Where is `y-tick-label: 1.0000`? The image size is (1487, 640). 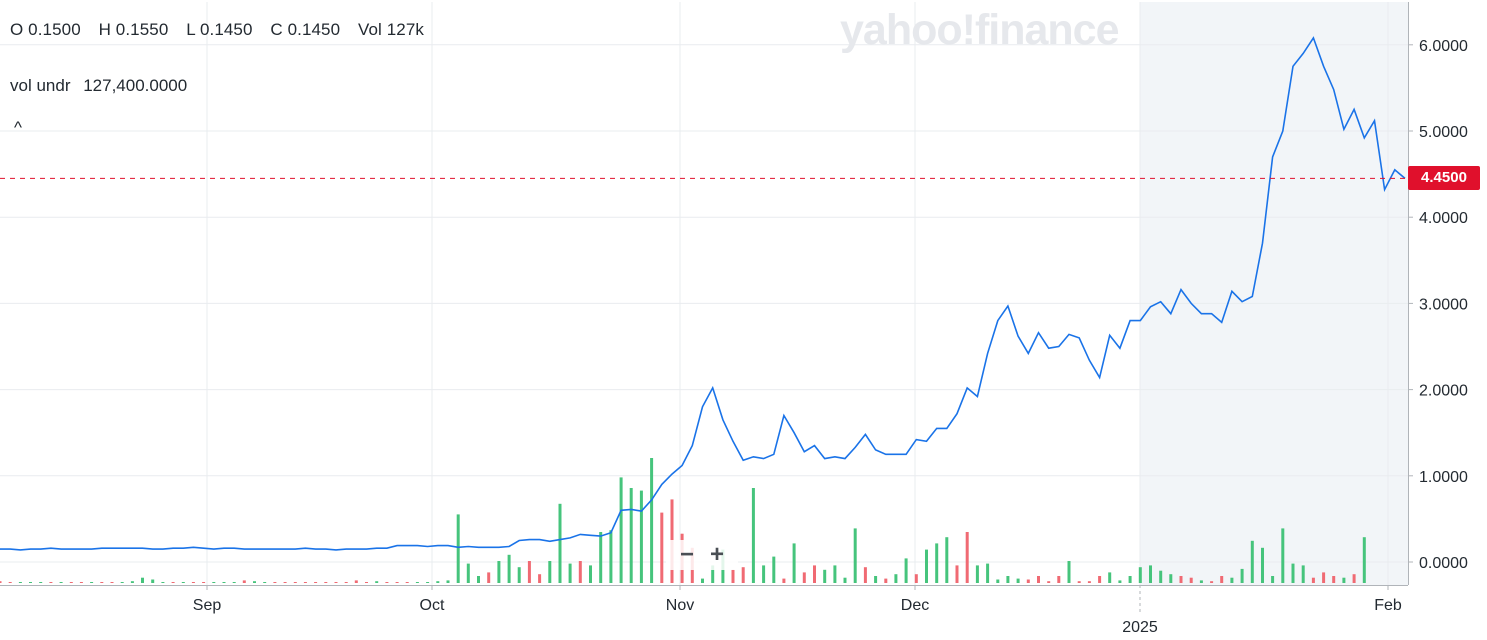 y-tick-label: 1.0000 is located at coordinates (1443, 477).